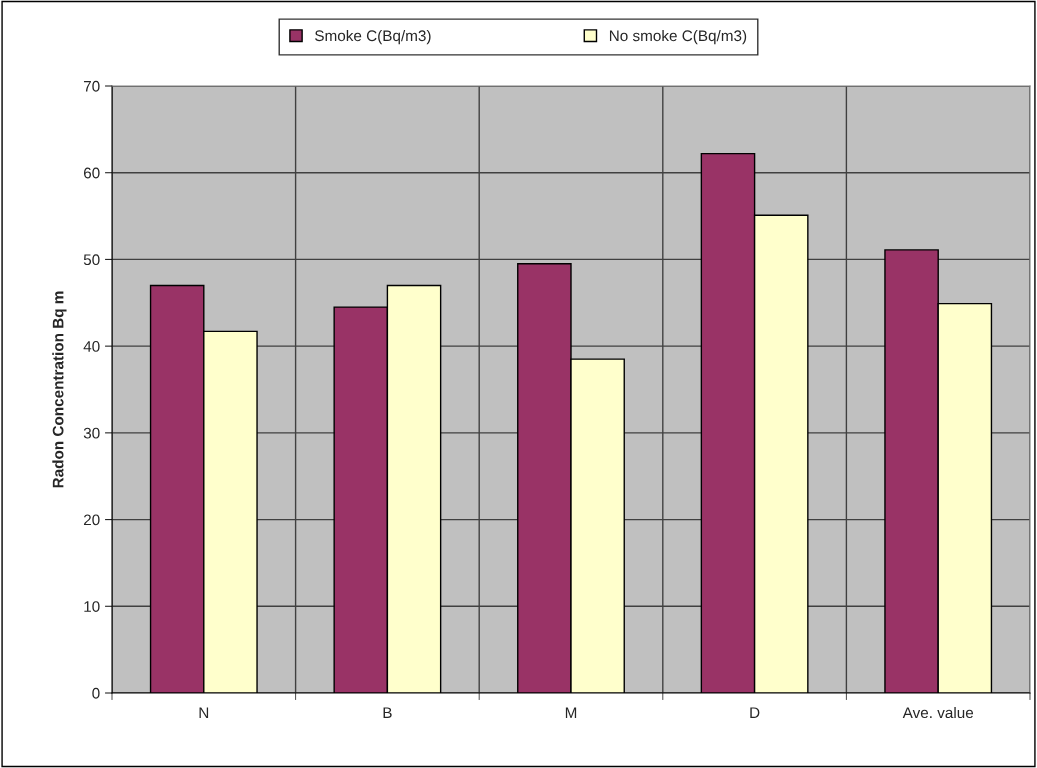 This screenshot has height=768, width=1037. Describe the element at coordinates (373, 37) in the screenshot. I see `legend-label: Smoke C(Bq/m3)` at that location.